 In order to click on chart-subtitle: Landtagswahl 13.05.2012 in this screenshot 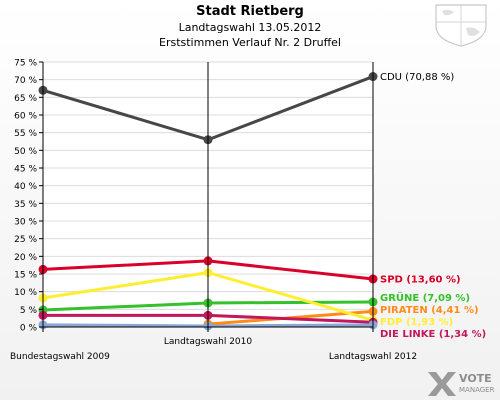, I will do `click(250, 27)`.